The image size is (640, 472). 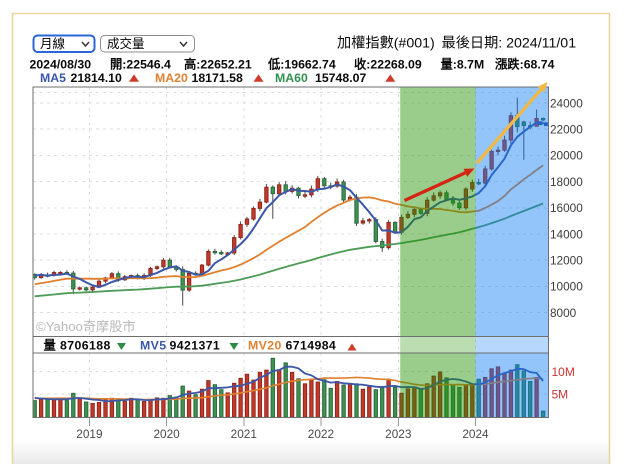 I want to click on svg-text: 16000, so click(x=566, y=208).